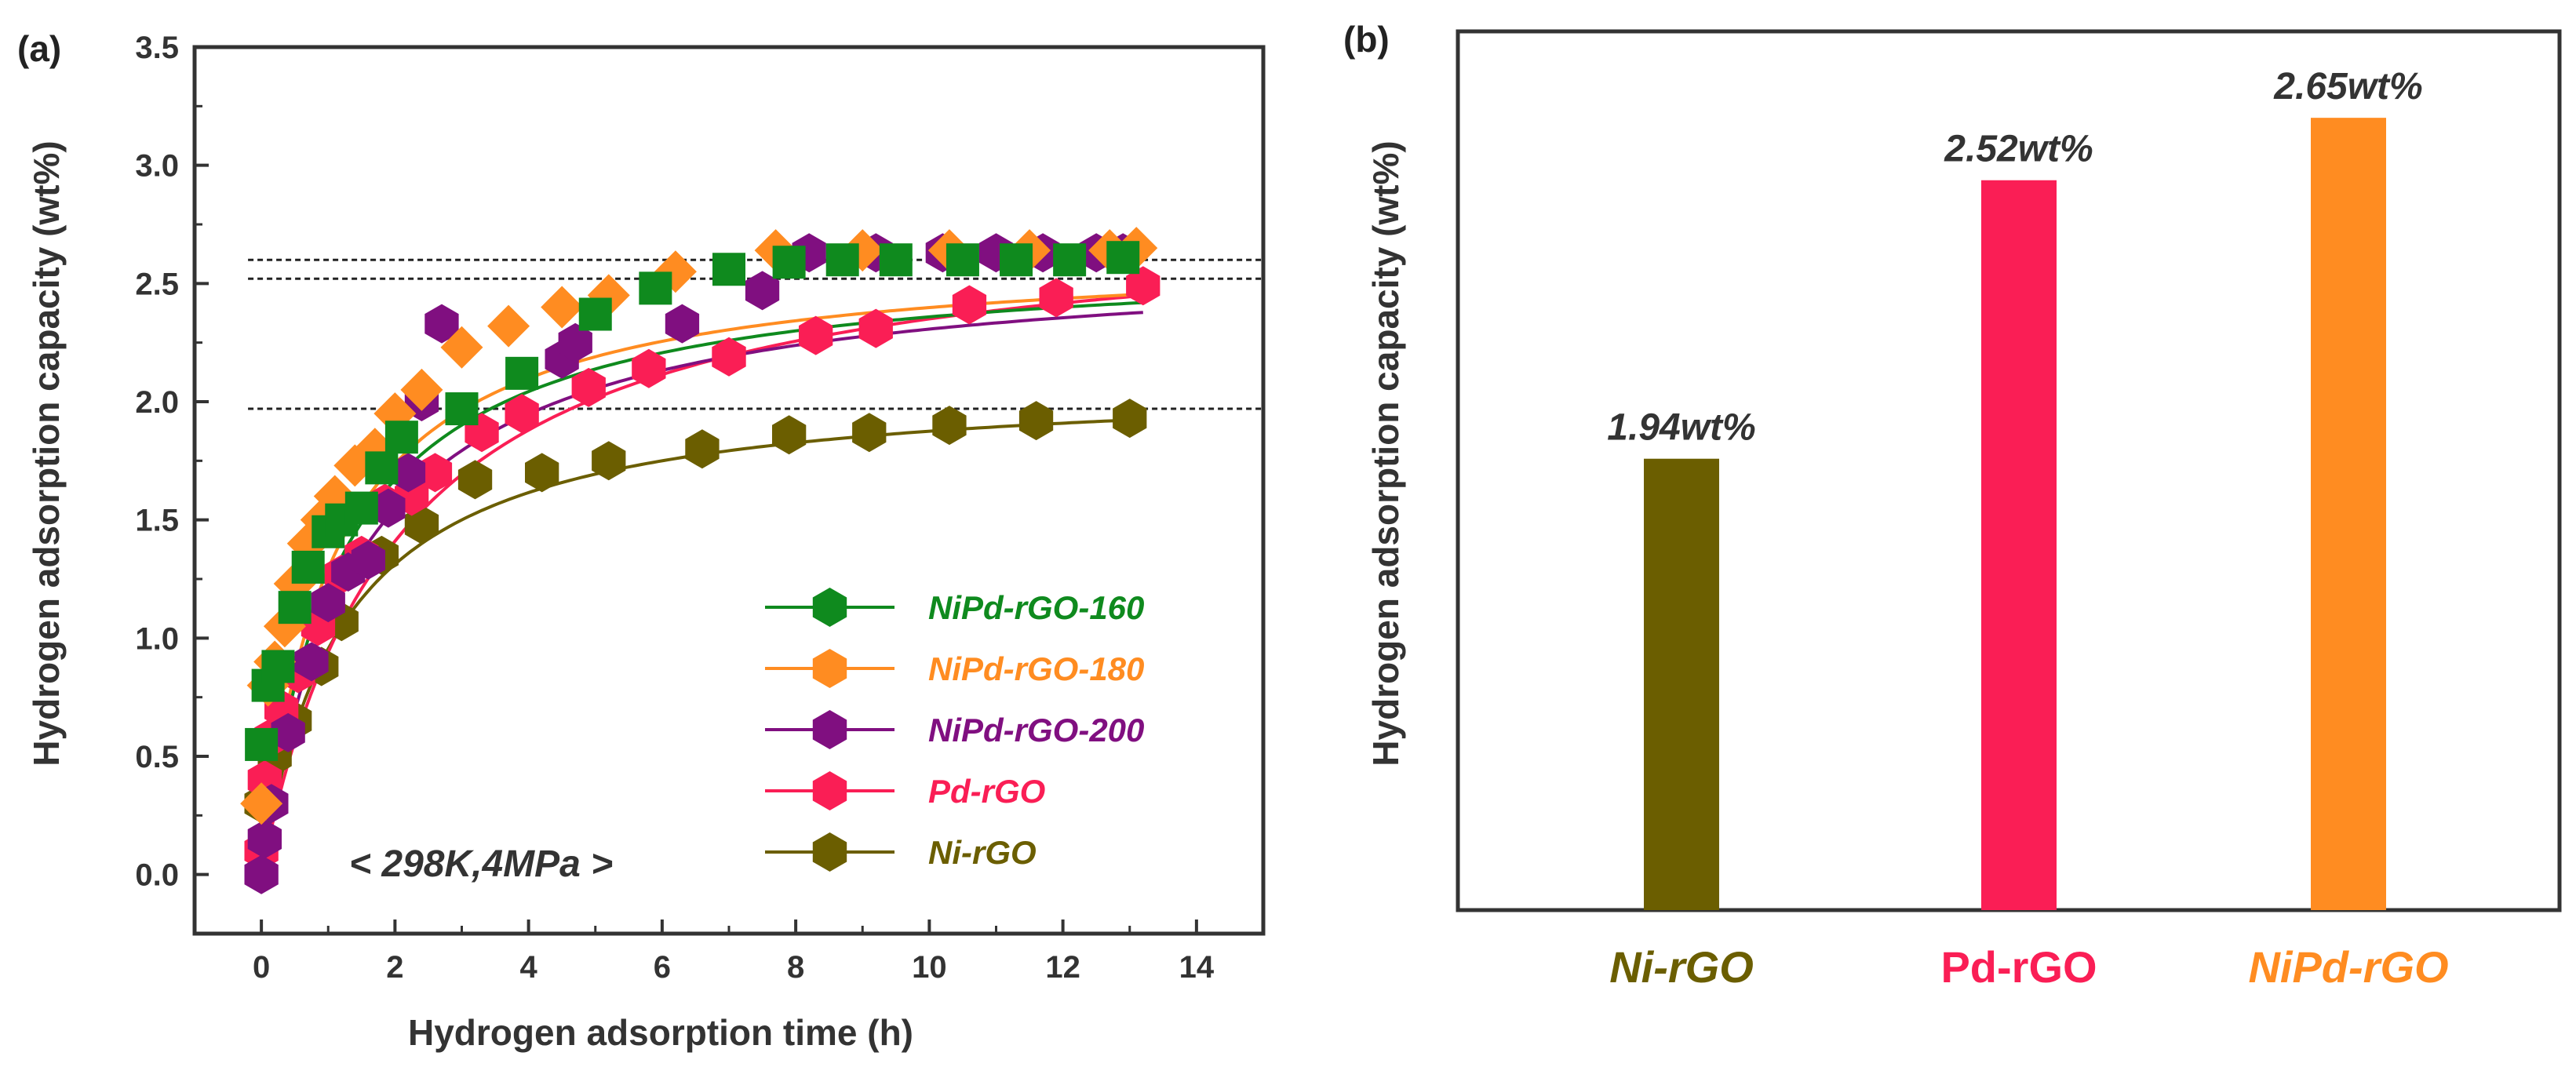 The height and width of the screenshot is (1067, 2576). What do you see at coordinates (1681, 428) in the screenshot?
I see `bar-value-label: 1.94wt%` at bounding box center [1681, 428].